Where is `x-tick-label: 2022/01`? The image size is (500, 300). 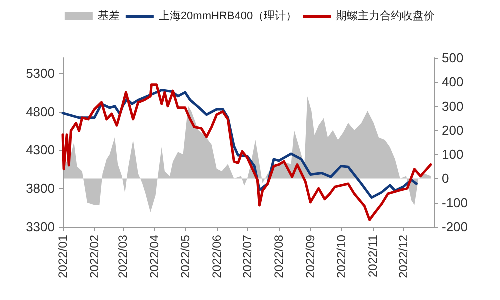
x-tick-label: 2022/01 is located at coordinates (63, 256).